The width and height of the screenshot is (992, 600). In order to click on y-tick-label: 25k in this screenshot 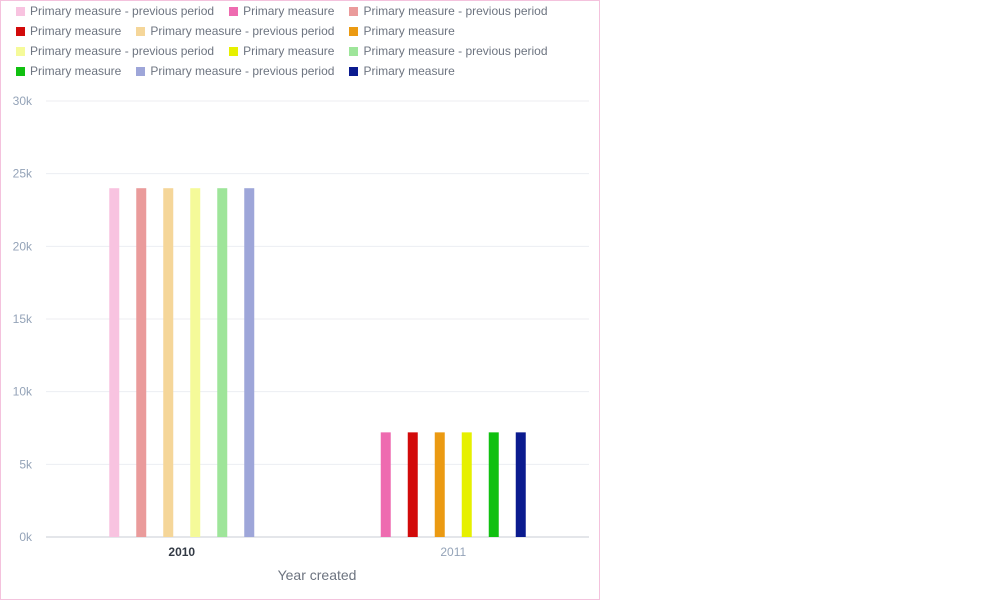, I will do `click(23, 174)`.